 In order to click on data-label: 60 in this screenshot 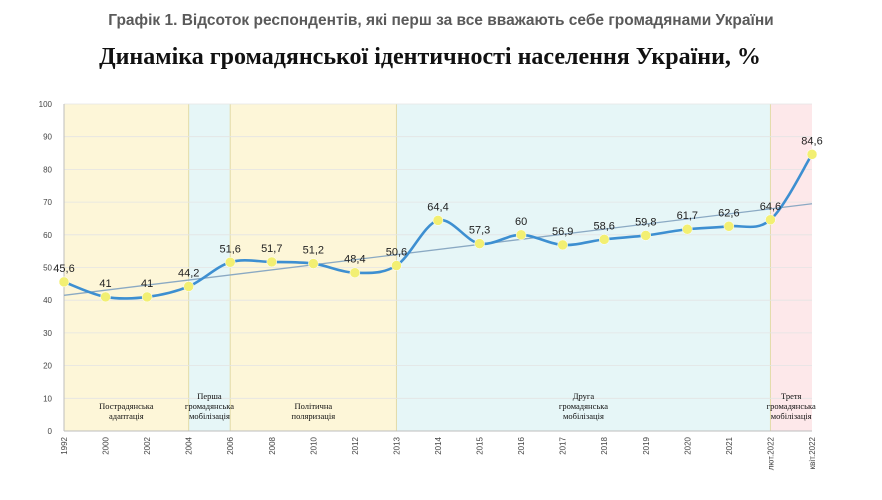, I will do `click(521, 222)`.